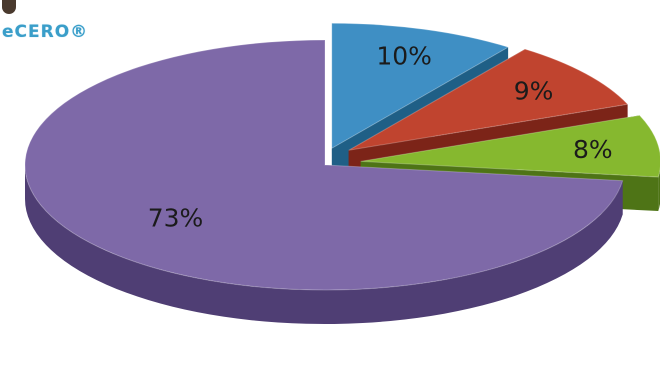  Describe the element at coordinates (404, 56) in the screenshot. I see `slice-label: 10%` at that location.